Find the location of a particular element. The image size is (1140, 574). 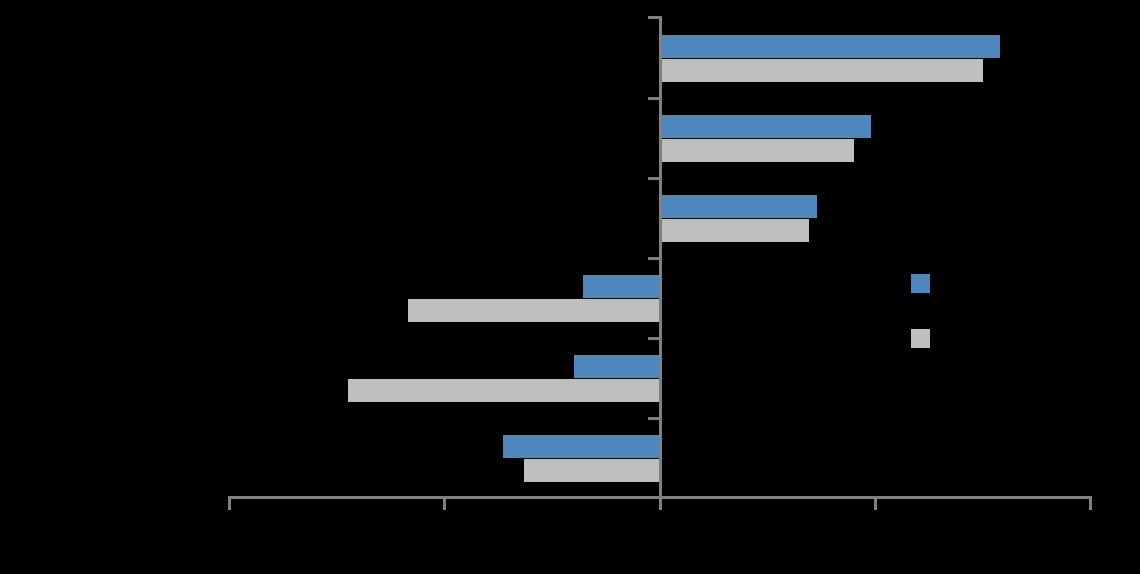

legend-swatch-series2 is located at coordinates (920, 338).